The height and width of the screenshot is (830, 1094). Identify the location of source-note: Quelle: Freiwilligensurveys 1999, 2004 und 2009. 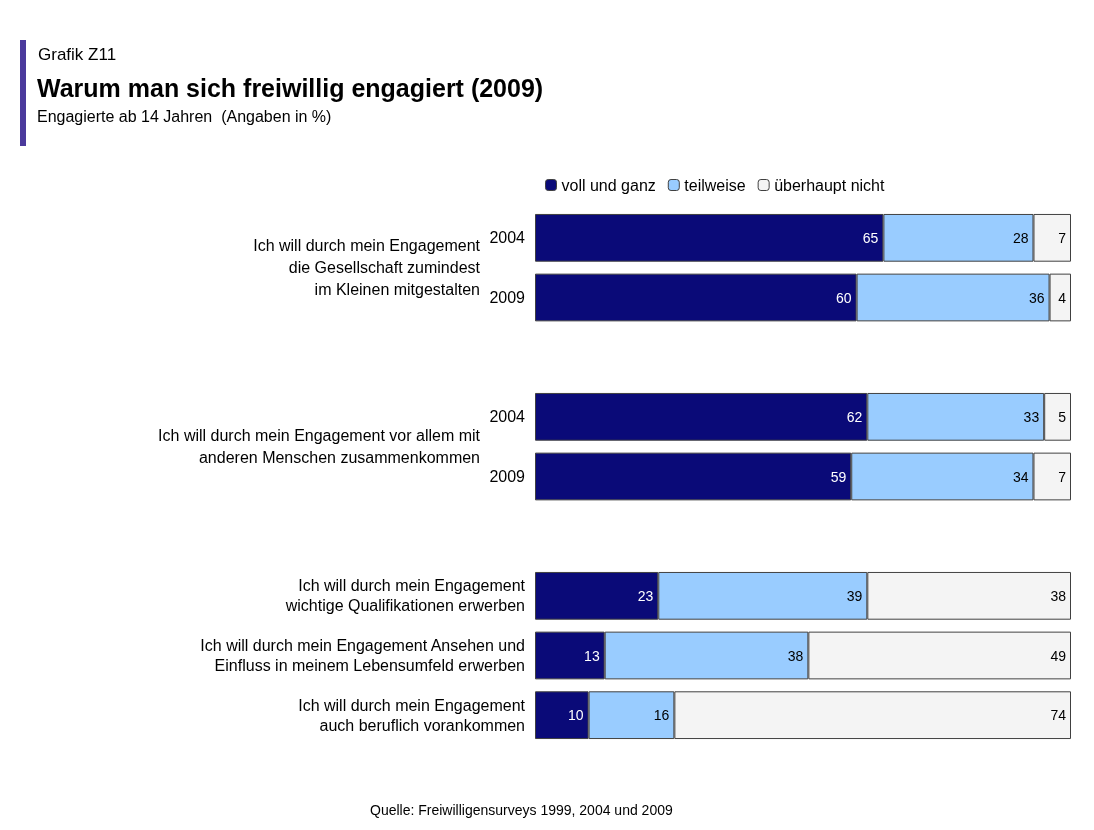
(521, 810).